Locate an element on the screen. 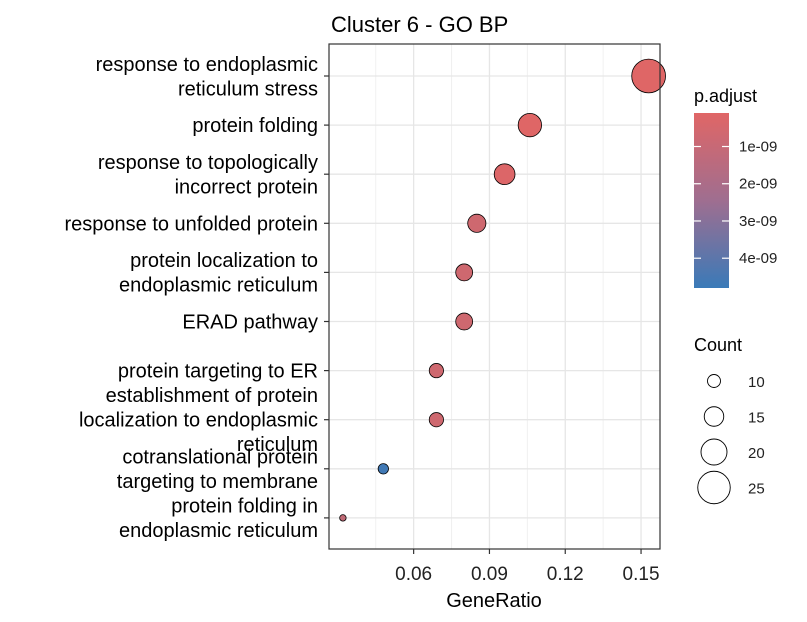 The width and height of the screenshot is (807, 622). y-tick-label-line: cotranslational protein is located at coordinates (220, 458).